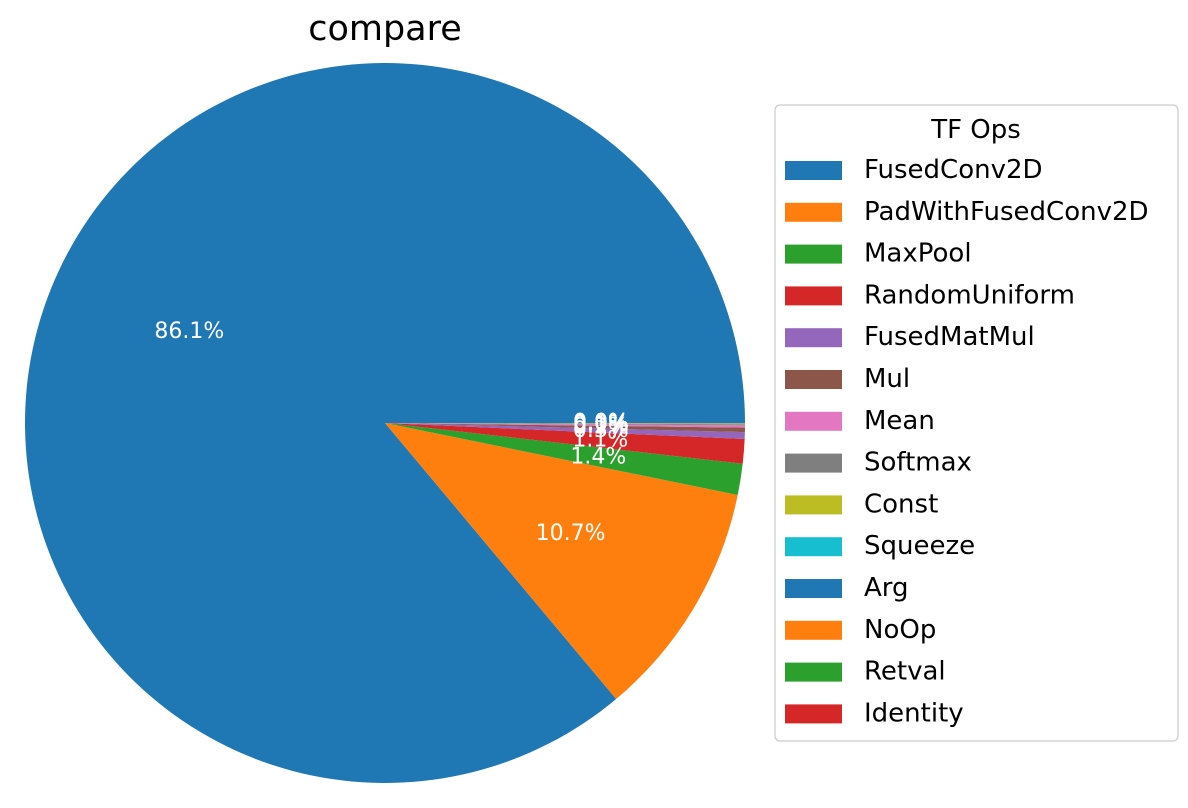  I want to click on legend-swatch-squeeze, so click(813, 547).